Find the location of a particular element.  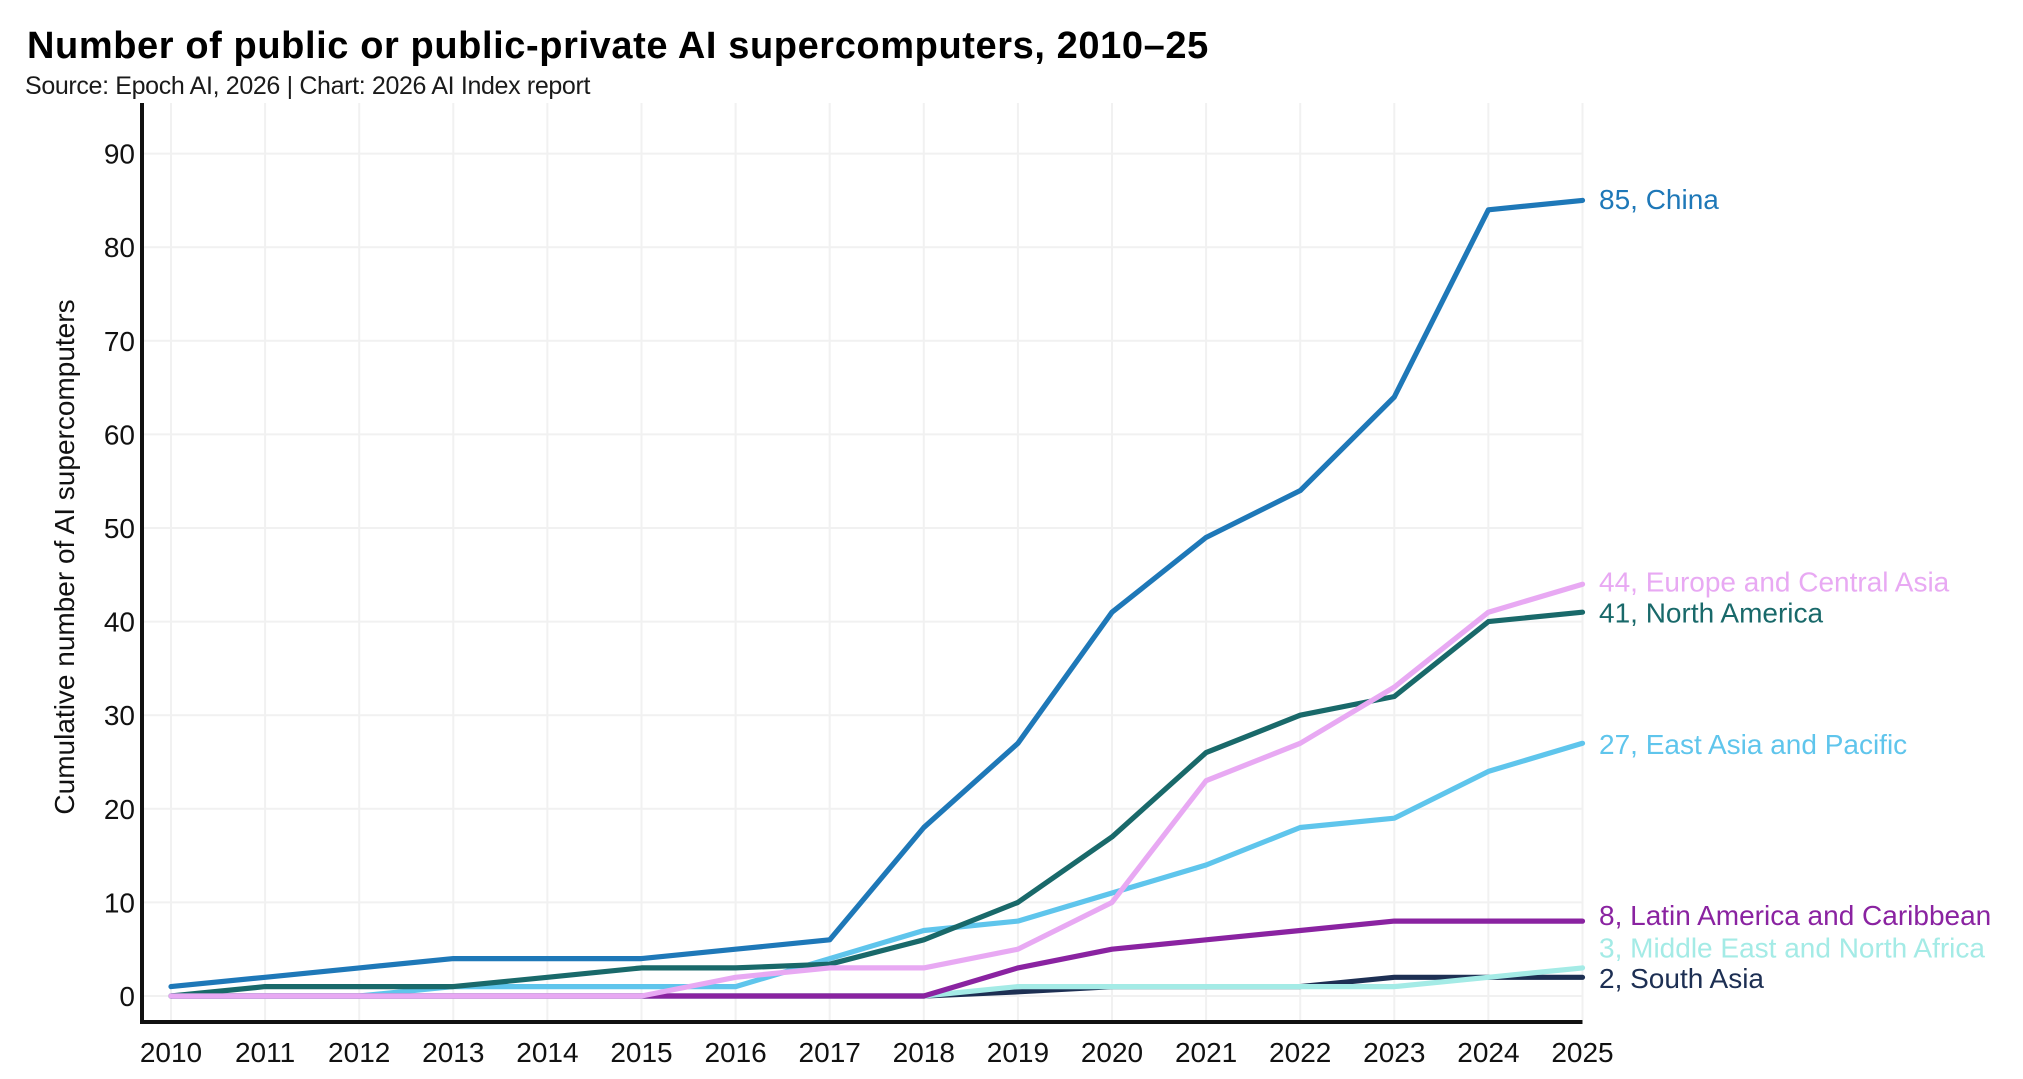

svg-text: 30 is located at coordinates (119, 715).